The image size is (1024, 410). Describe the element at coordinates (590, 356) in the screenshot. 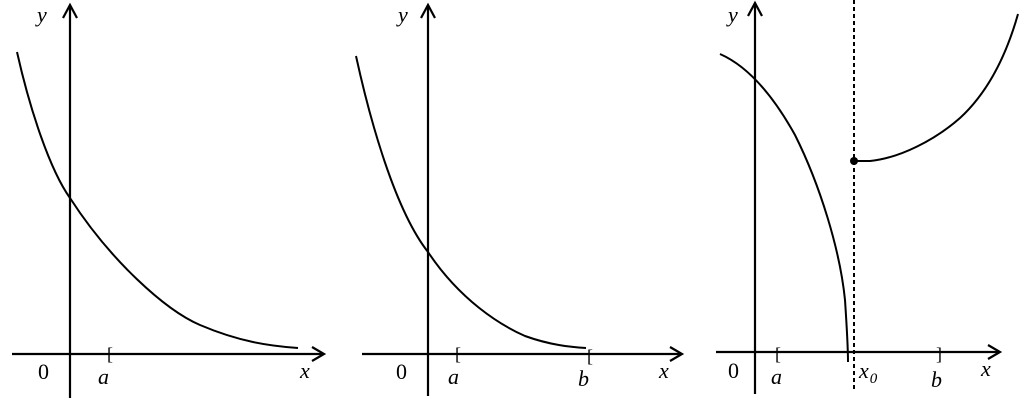

I see `b-bracket-2: [` at that location.